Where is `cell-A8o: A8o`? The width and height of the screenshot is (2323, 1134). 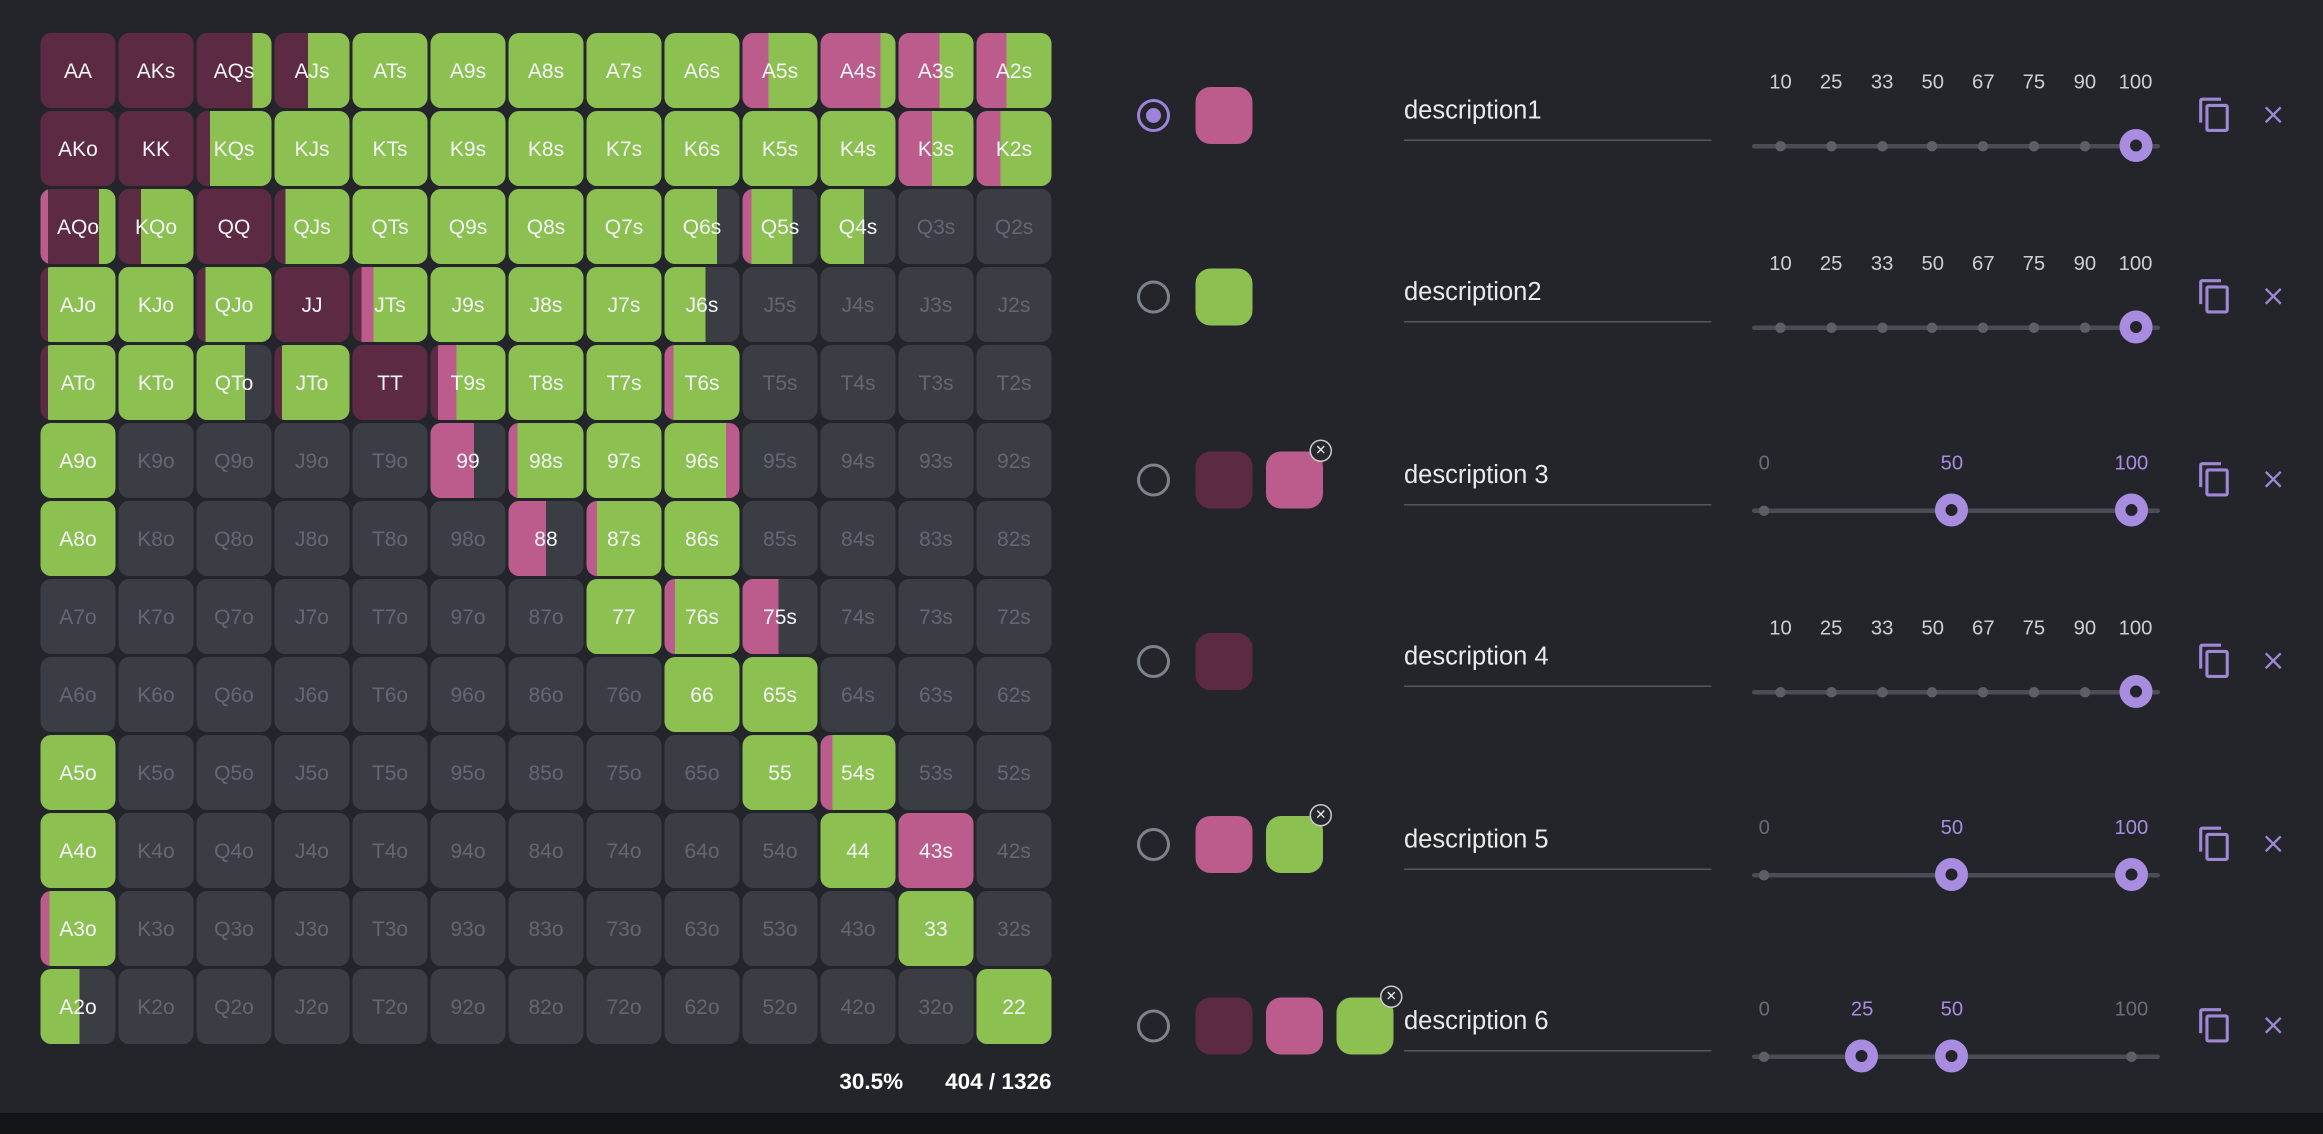 cell-A8o: A8o is located at coordinates (78, 538).